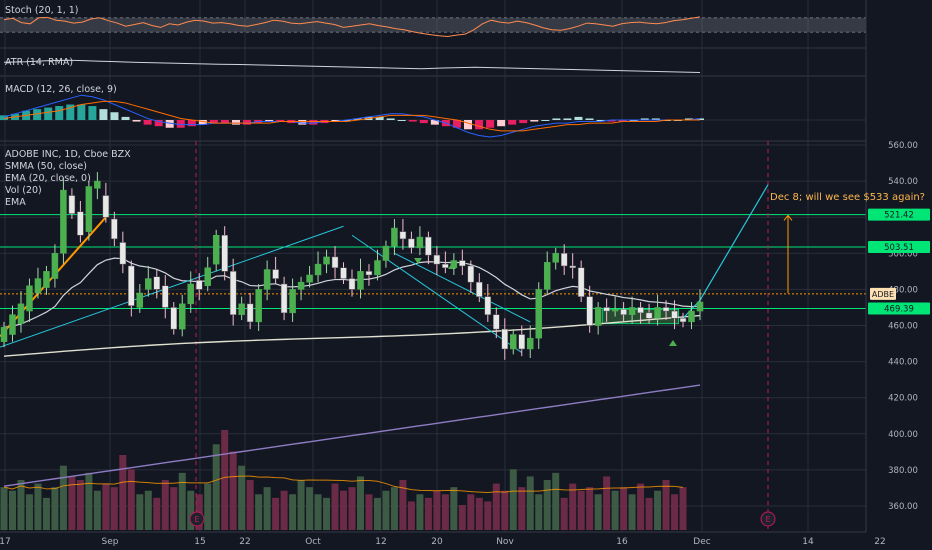 This screenshot has height=550, width=932. I want to click on stoch-label: Stoch (20, 1, 1), so click(42, 10).